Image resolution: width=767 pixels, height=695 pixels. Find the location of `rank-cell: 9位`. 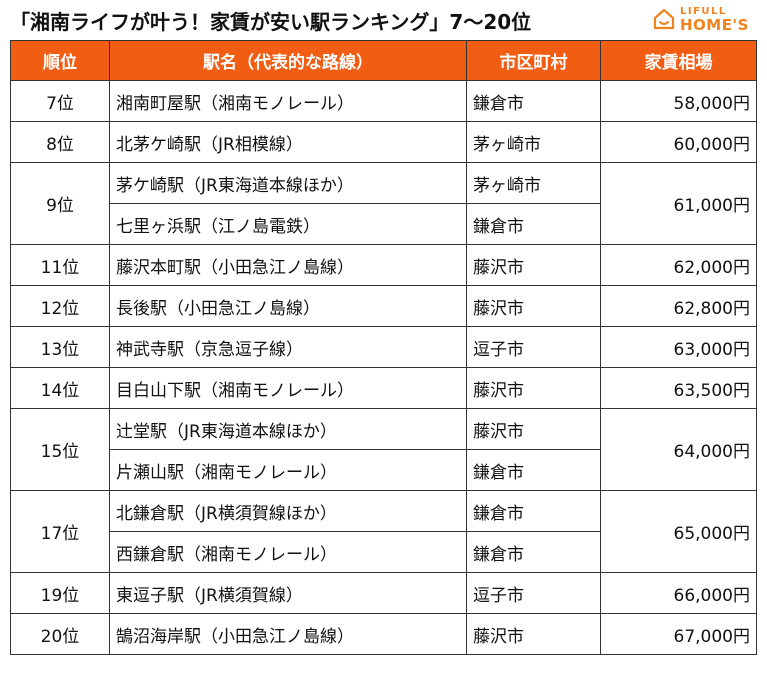

rank-cell: 9位 is located at coordinates (60, 203).